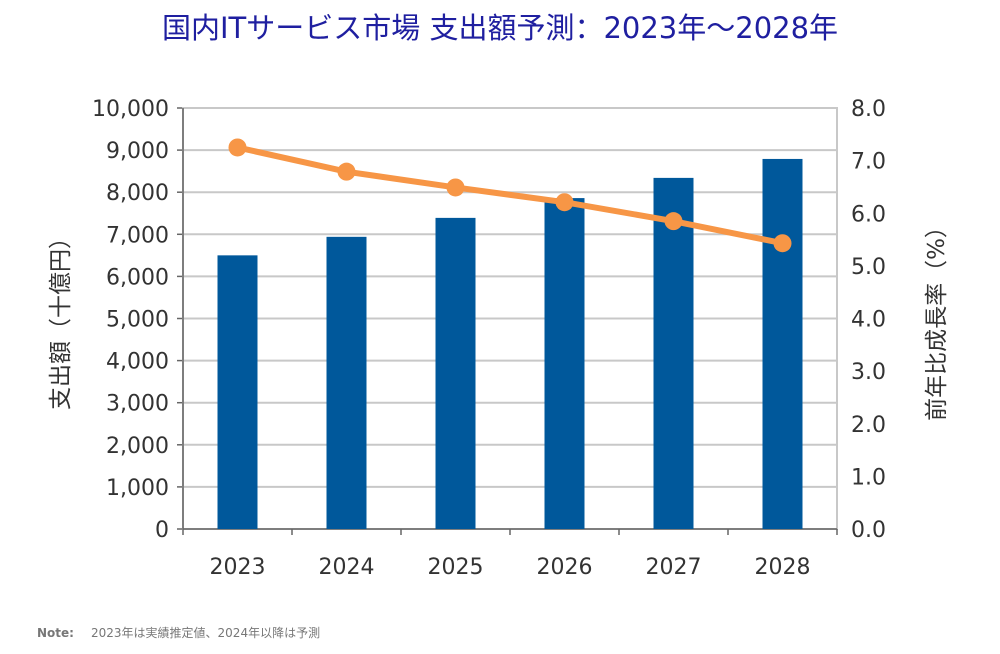 Image resolution: width=1000 pixels, height=654 pixels. Describe the element at coordinates (137, 362) in the screenshot. I see `y-tick-label: 4,000` at that location.